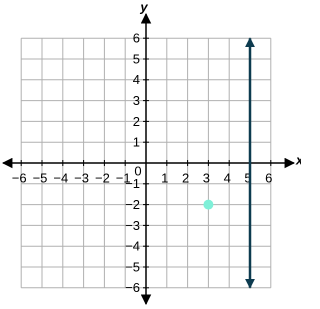 The height and width of the screenshot is (309, 320). I want to click on y-tick-label: 3, so click(136, 100).